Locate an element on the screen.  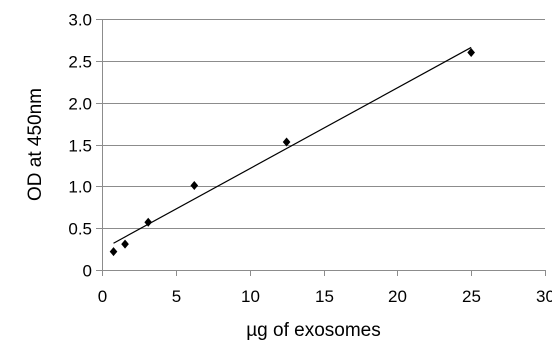
y-tick-label: 3.0 is located at coordinates (80, 20).